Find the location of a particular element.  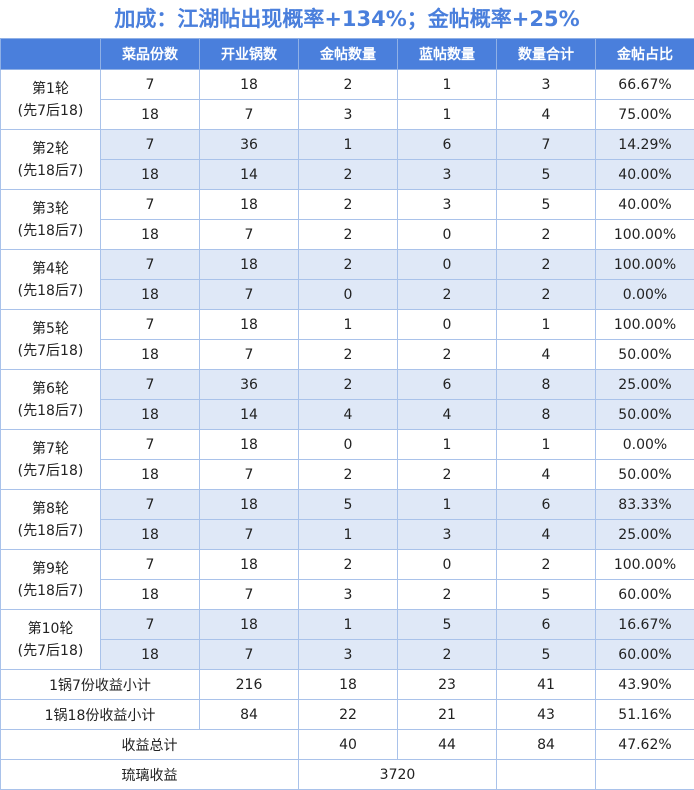

glaze-label: 琉璃收益 is located at coordinates (149, 774).